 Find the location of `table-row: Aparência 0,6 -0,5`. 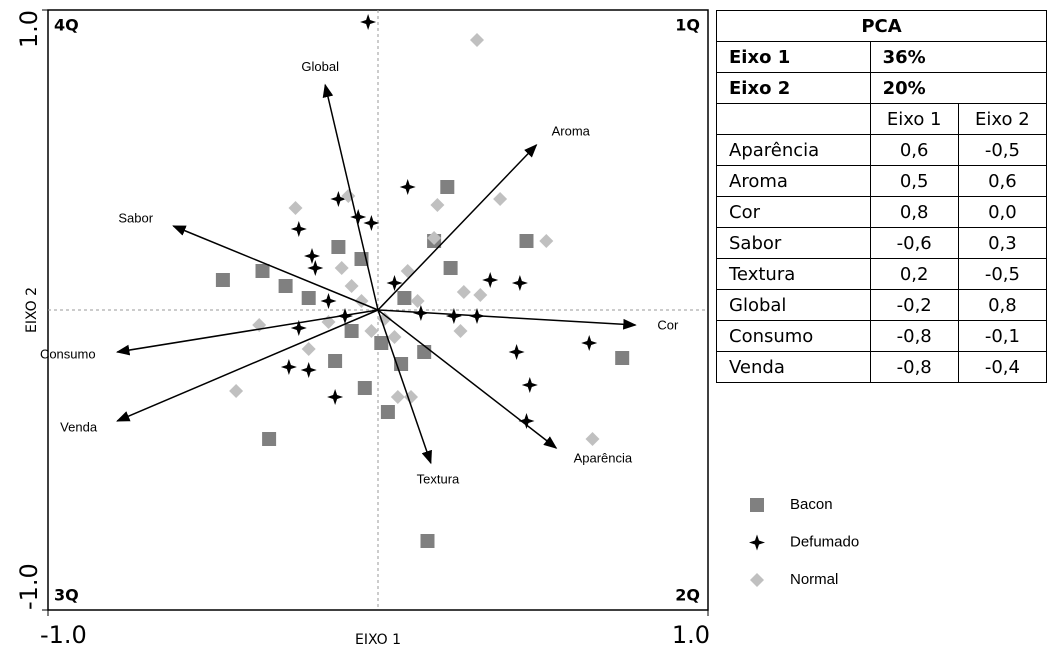

table-row: Aparência 0,6 -0,5 is located at coordinates (881, 150).